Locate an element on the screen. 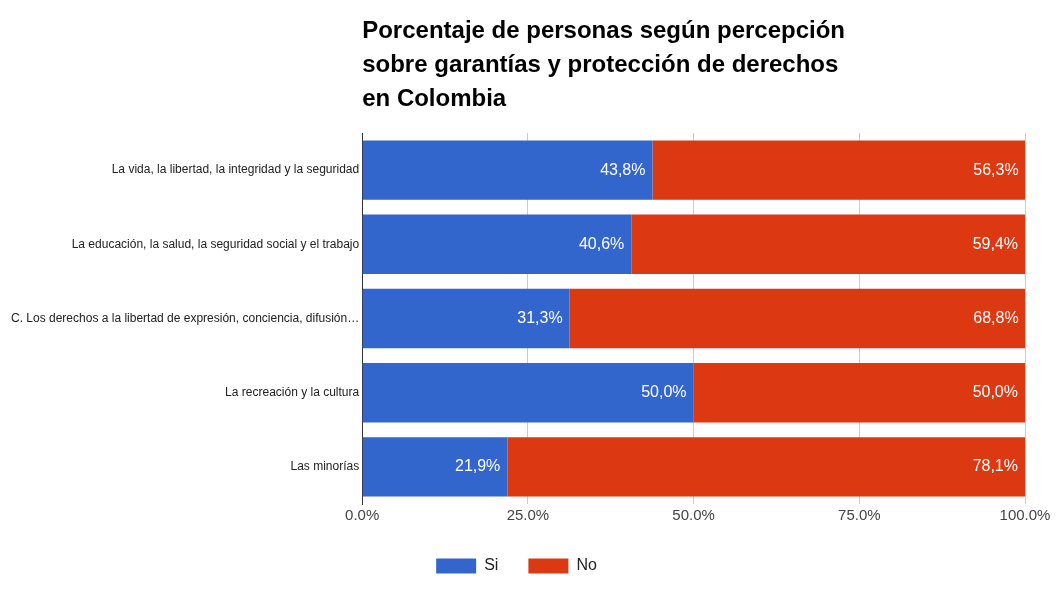 Image resolution: width=1063 pixels, height=592 pixels. chart-title: Porcentaje de personas según percepción sobre garantías y protección de derechos en Colombia is located at coordinates (604, 63).